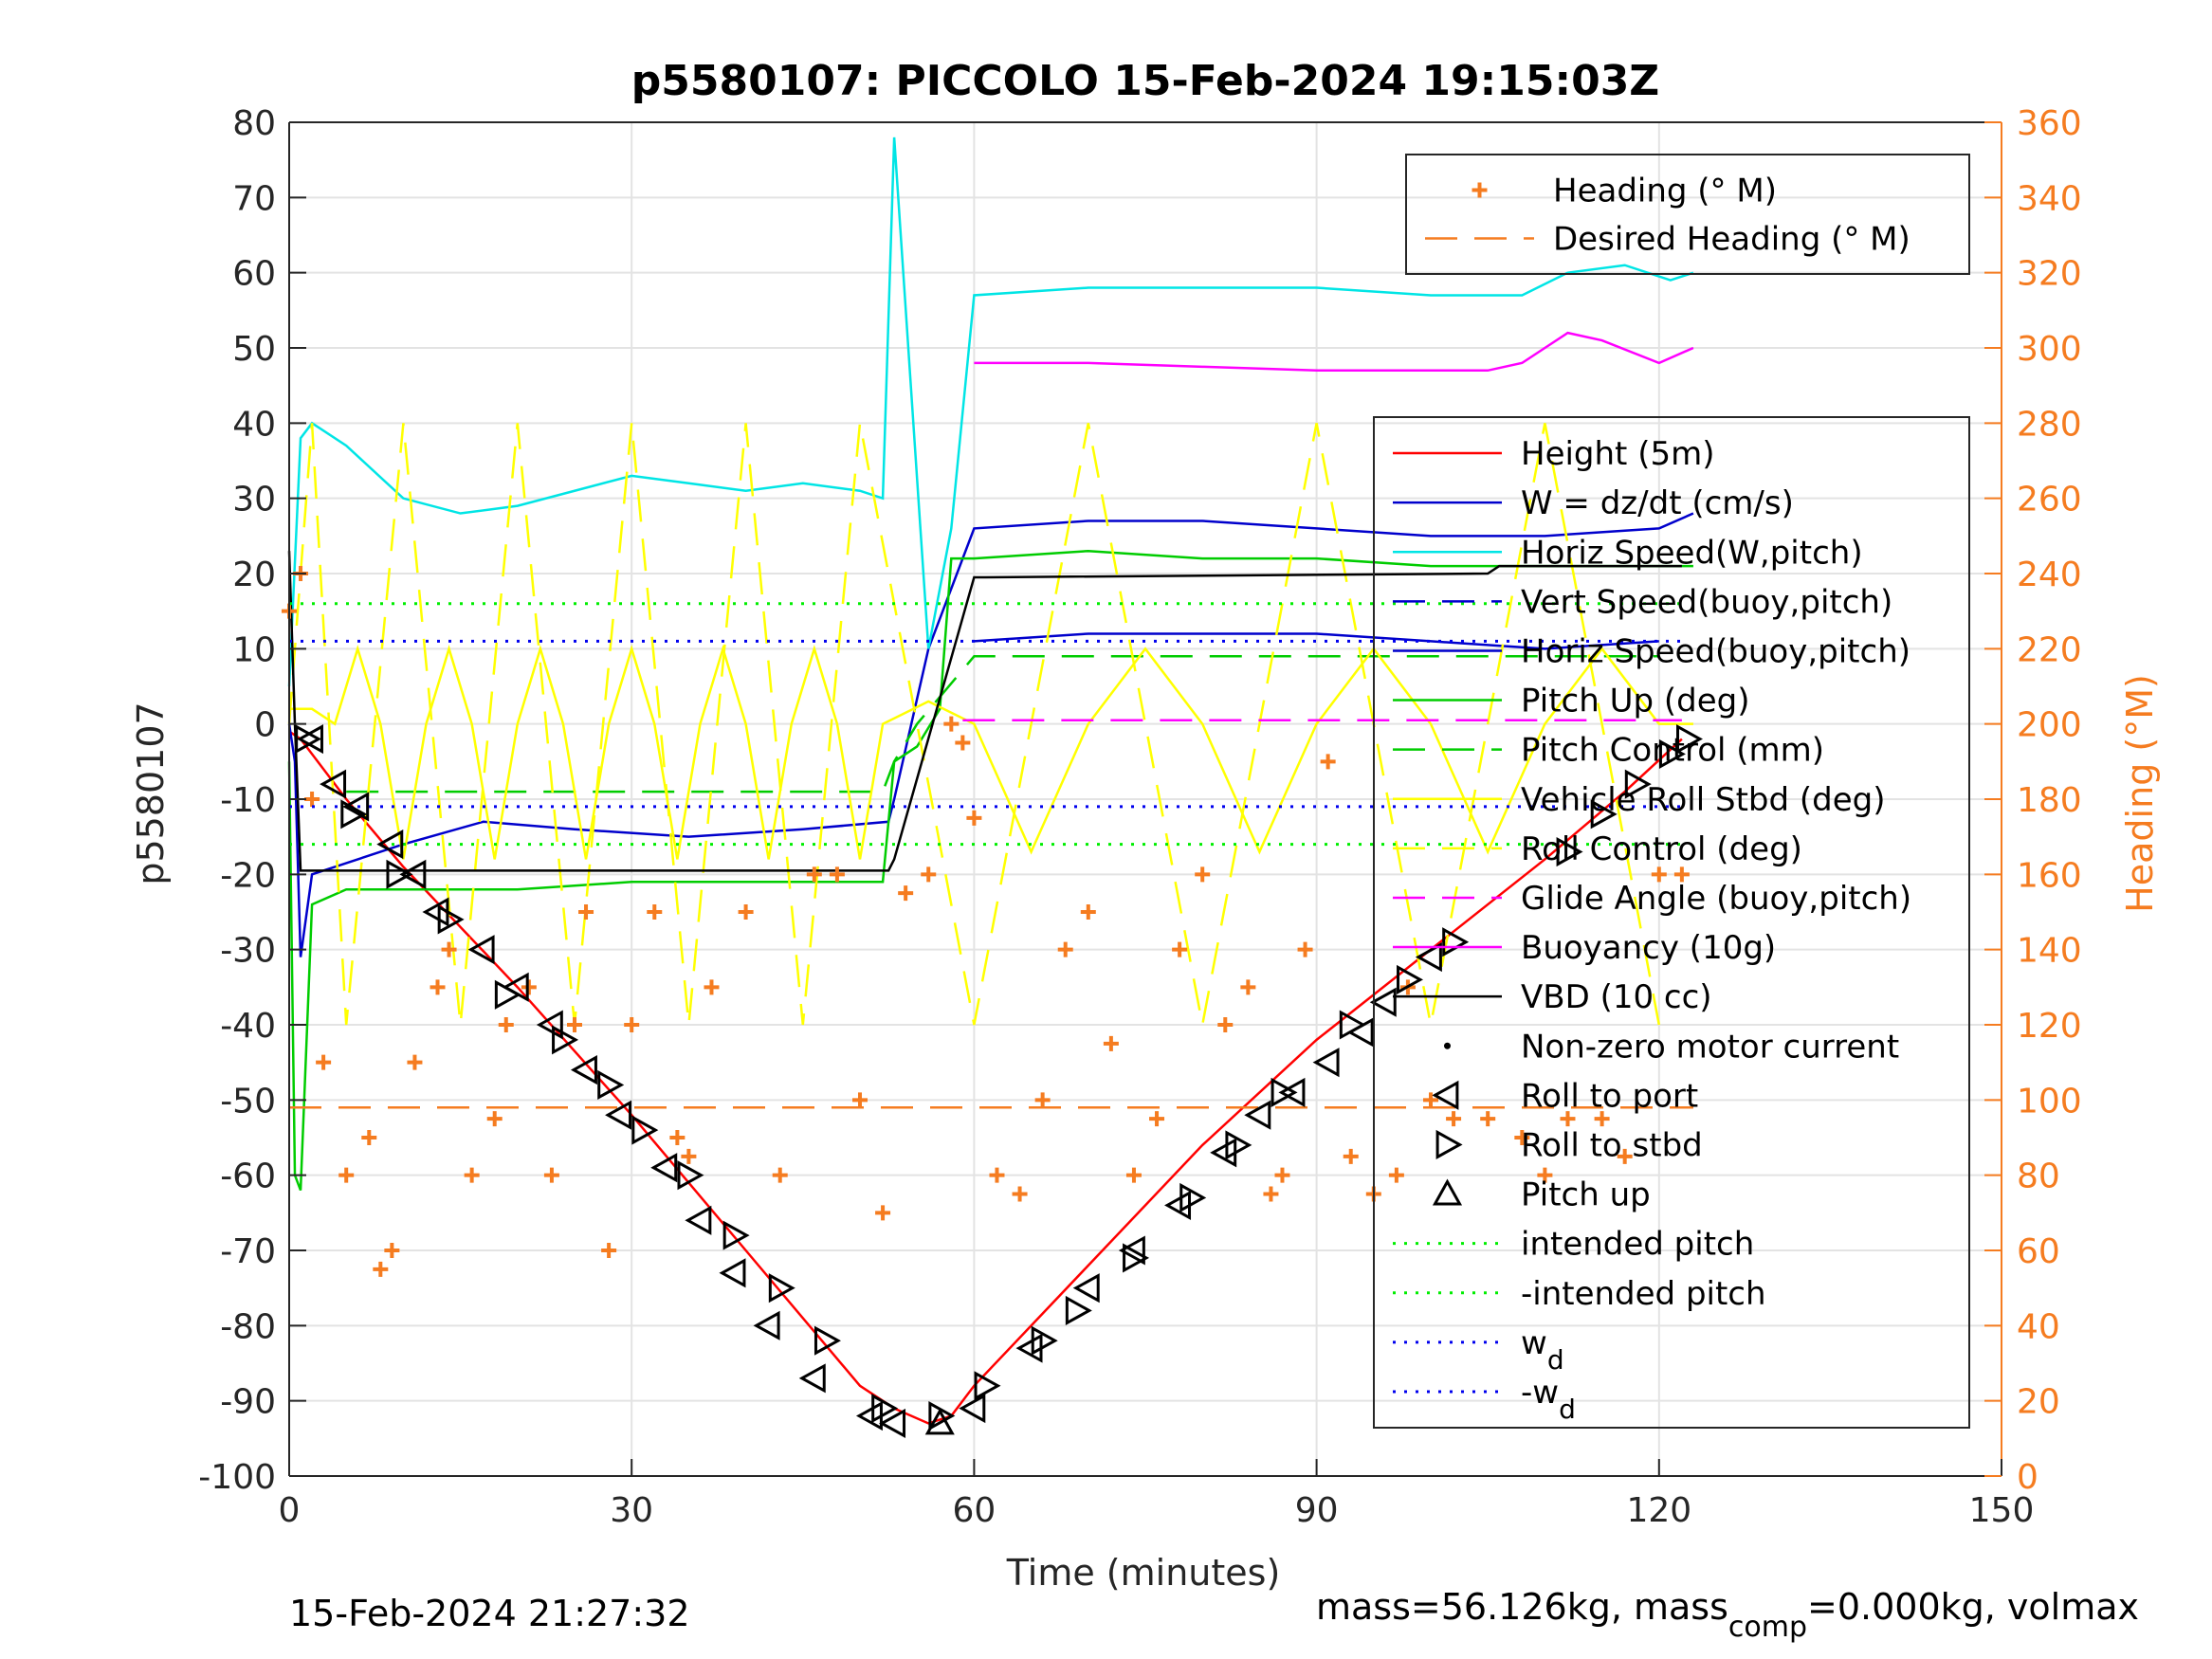 This screenshot has height=1659, width=2212. Describe the element at coordinates (2049, 875) in the screenshot. I see `y-right-tick-label: 160` at that location.